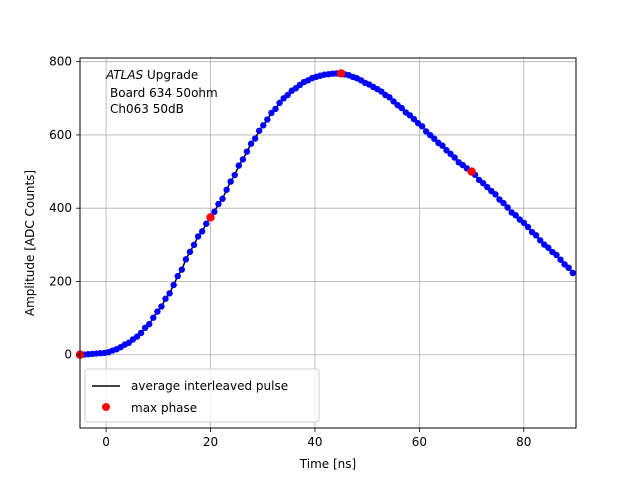  What do you see at coordinates (523, 442) in the screenshot?
I see `x-tick-label: 80` at bounding box center [523, 442].